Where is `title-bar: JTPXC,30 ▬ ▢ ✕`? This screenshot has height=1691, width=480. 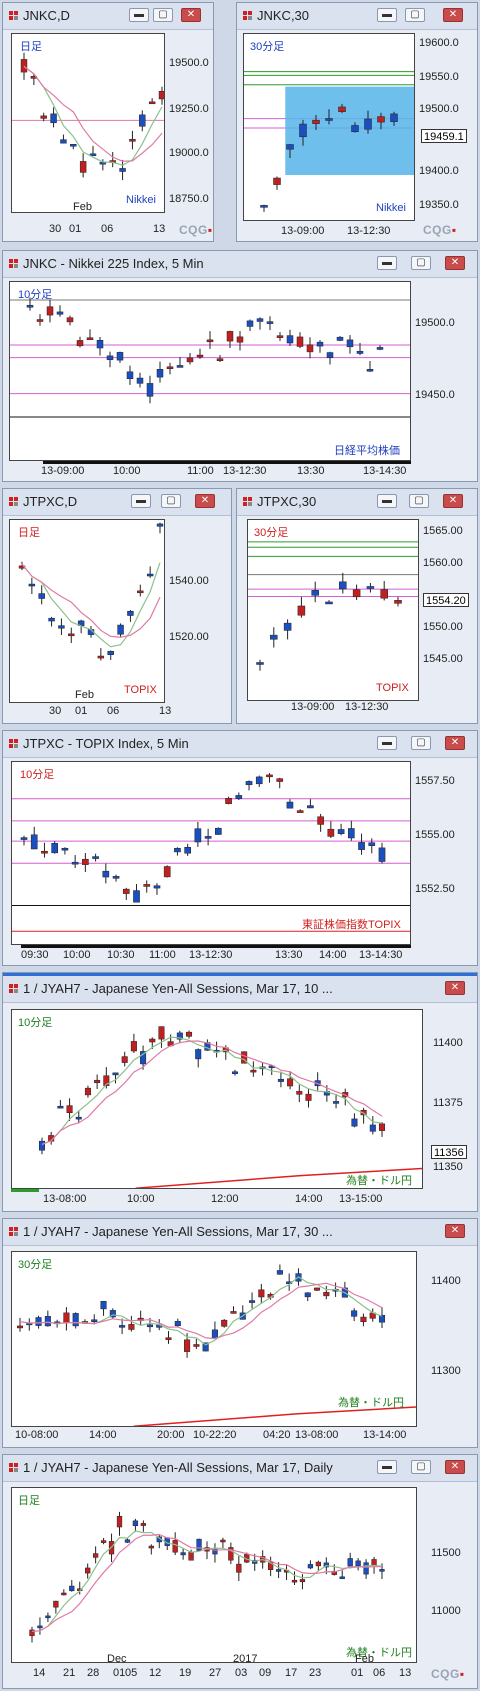 title-bar: JTPXC,30 ▬ ▢ ✕ is located at coordinates (357, 502).